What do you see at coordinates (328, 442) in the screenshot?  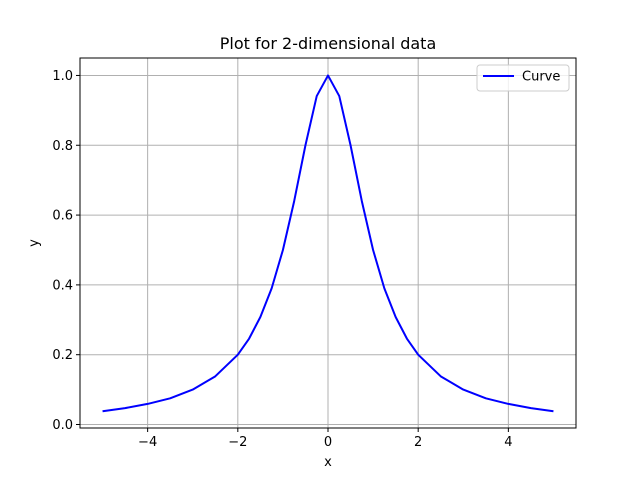 I see `x-tick-label: 0` at bounding box center [328, 442].